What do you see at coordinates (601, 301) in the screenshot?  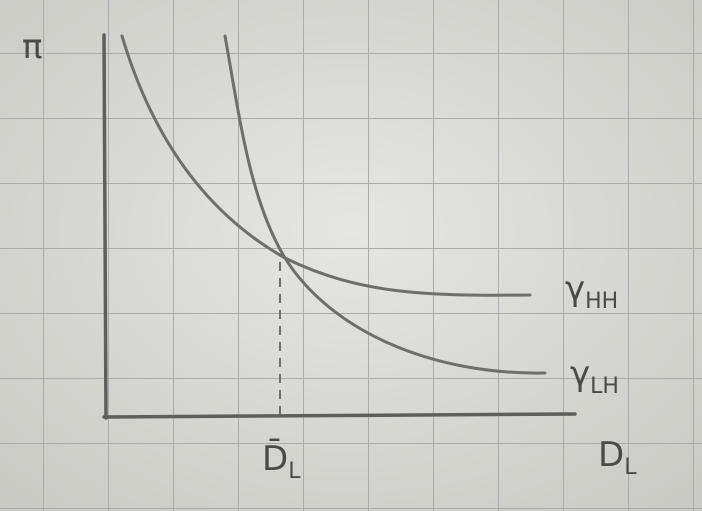 I see `curve-subscript: HH` at bounding box center [601, 301].